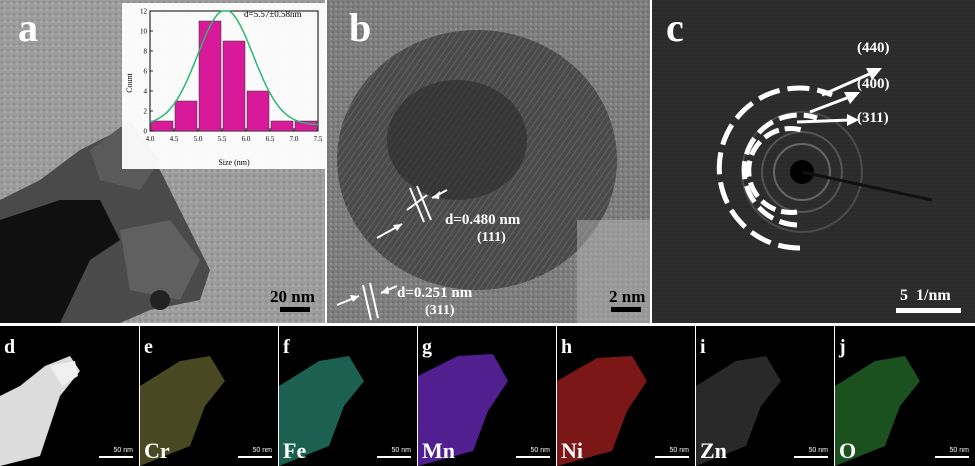 The height and width of the screenshot is (466, 975). What do you see at coordinates (295, 450) in the screenshot?
I see `element-label: Fe` at bounding box center [295, 450].